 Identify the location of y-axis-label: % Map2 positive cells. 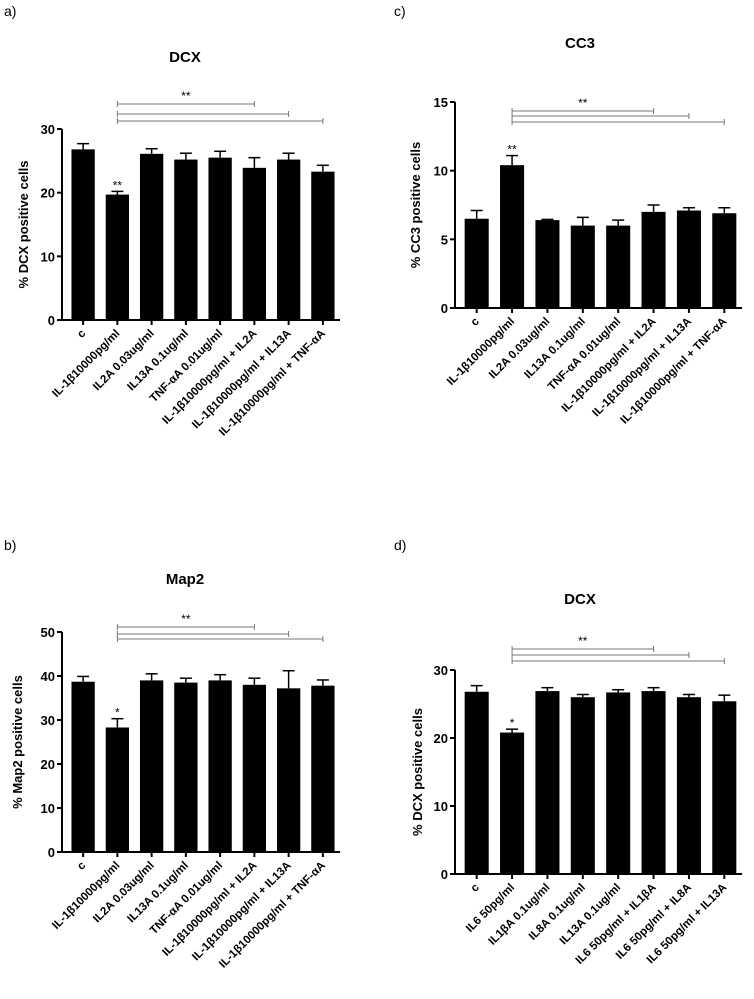
(17, 742).